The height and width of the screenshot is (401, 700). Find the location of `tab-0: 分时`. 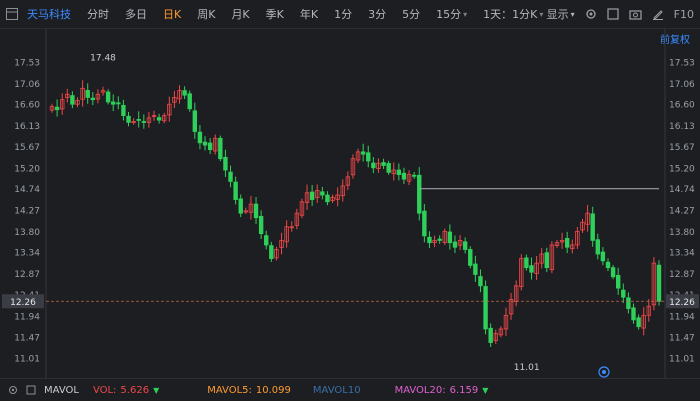

tab-0: 分时 is located at coordinates (98, 14).